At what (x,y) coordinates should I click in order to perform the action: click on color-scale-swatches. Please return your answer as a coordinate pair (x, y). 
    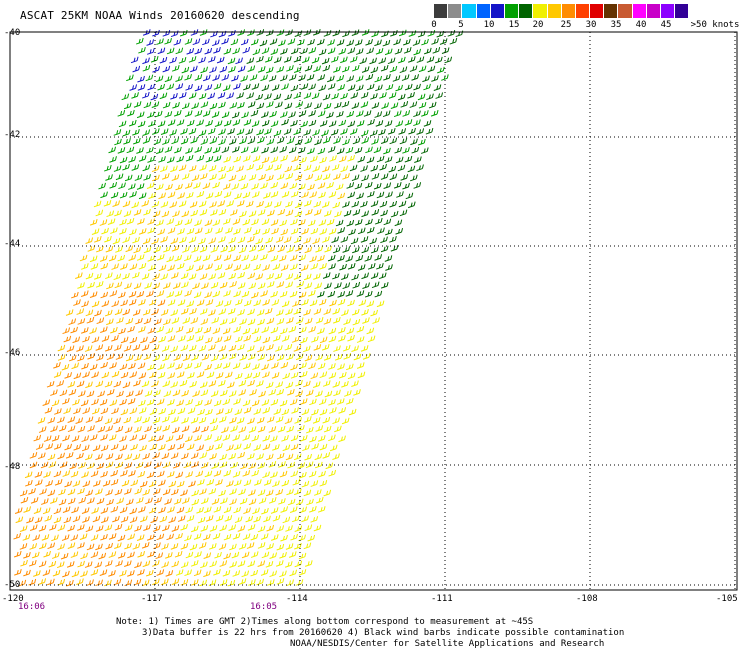
    Looking at the image, I should click on (562, 11).